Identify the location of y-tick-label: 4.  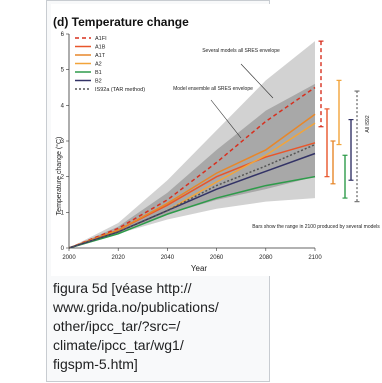
(63, 106).